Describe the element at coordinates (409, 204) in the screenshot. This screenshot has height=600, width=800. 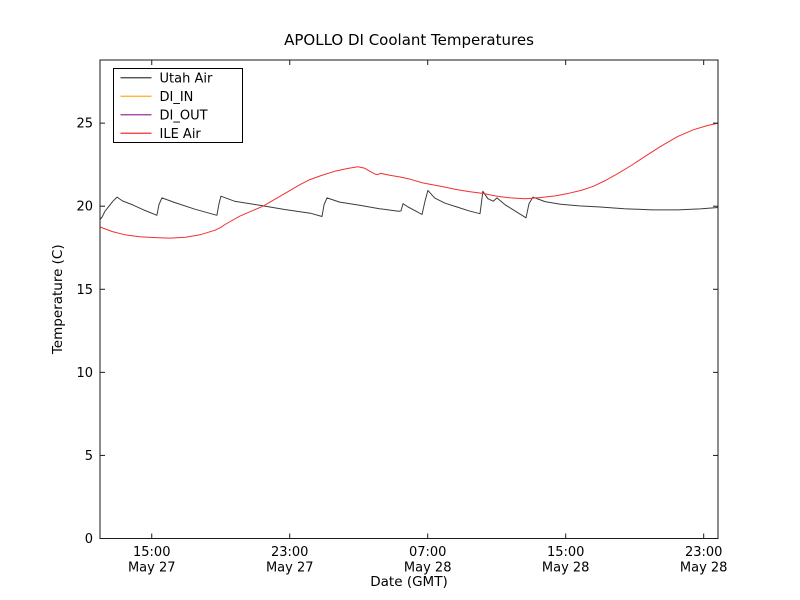
I see `utah-air-line` at that location.